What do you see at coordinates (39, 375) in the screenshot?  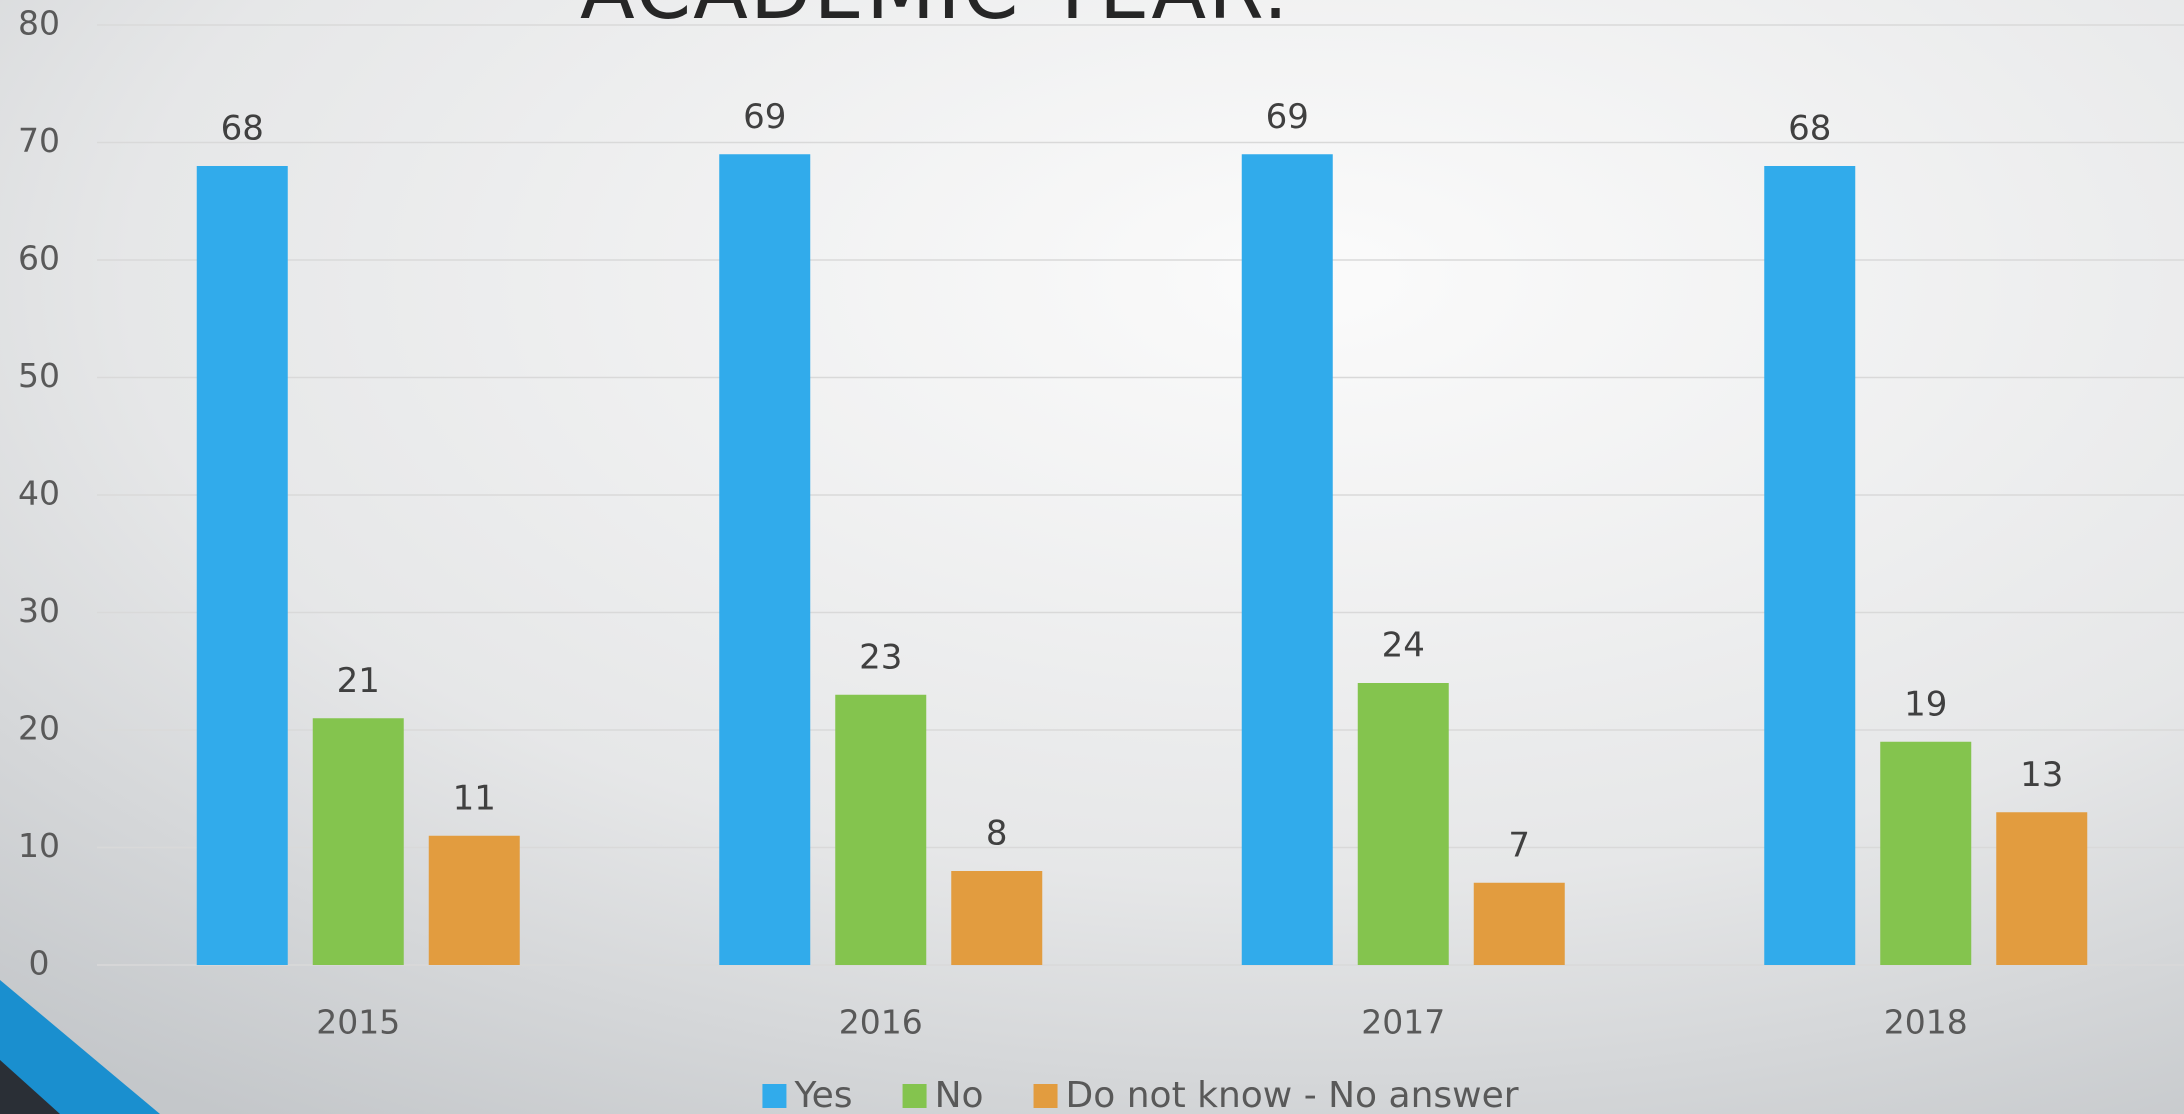 I see `y-tick-label: 50` at bounding box center [39, 375].